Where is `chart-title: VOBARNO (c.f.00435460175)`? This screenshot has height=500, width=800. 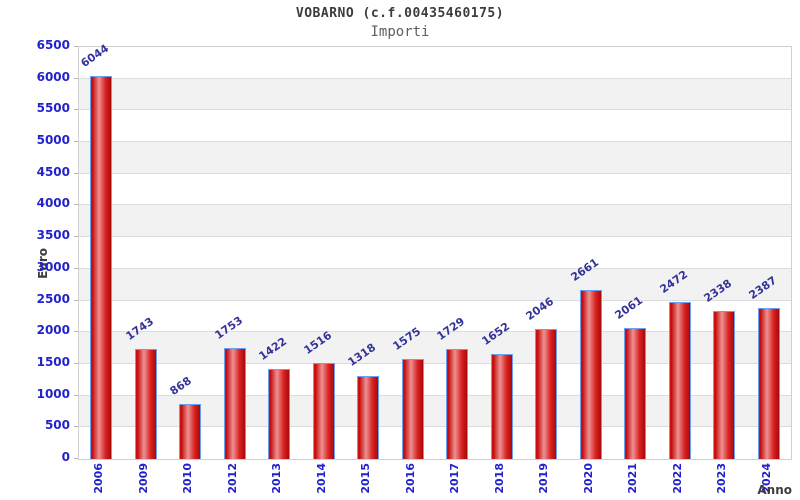
chart-title: VOBARNO (c.f.00435460175) is located at coordinates (400, 13).